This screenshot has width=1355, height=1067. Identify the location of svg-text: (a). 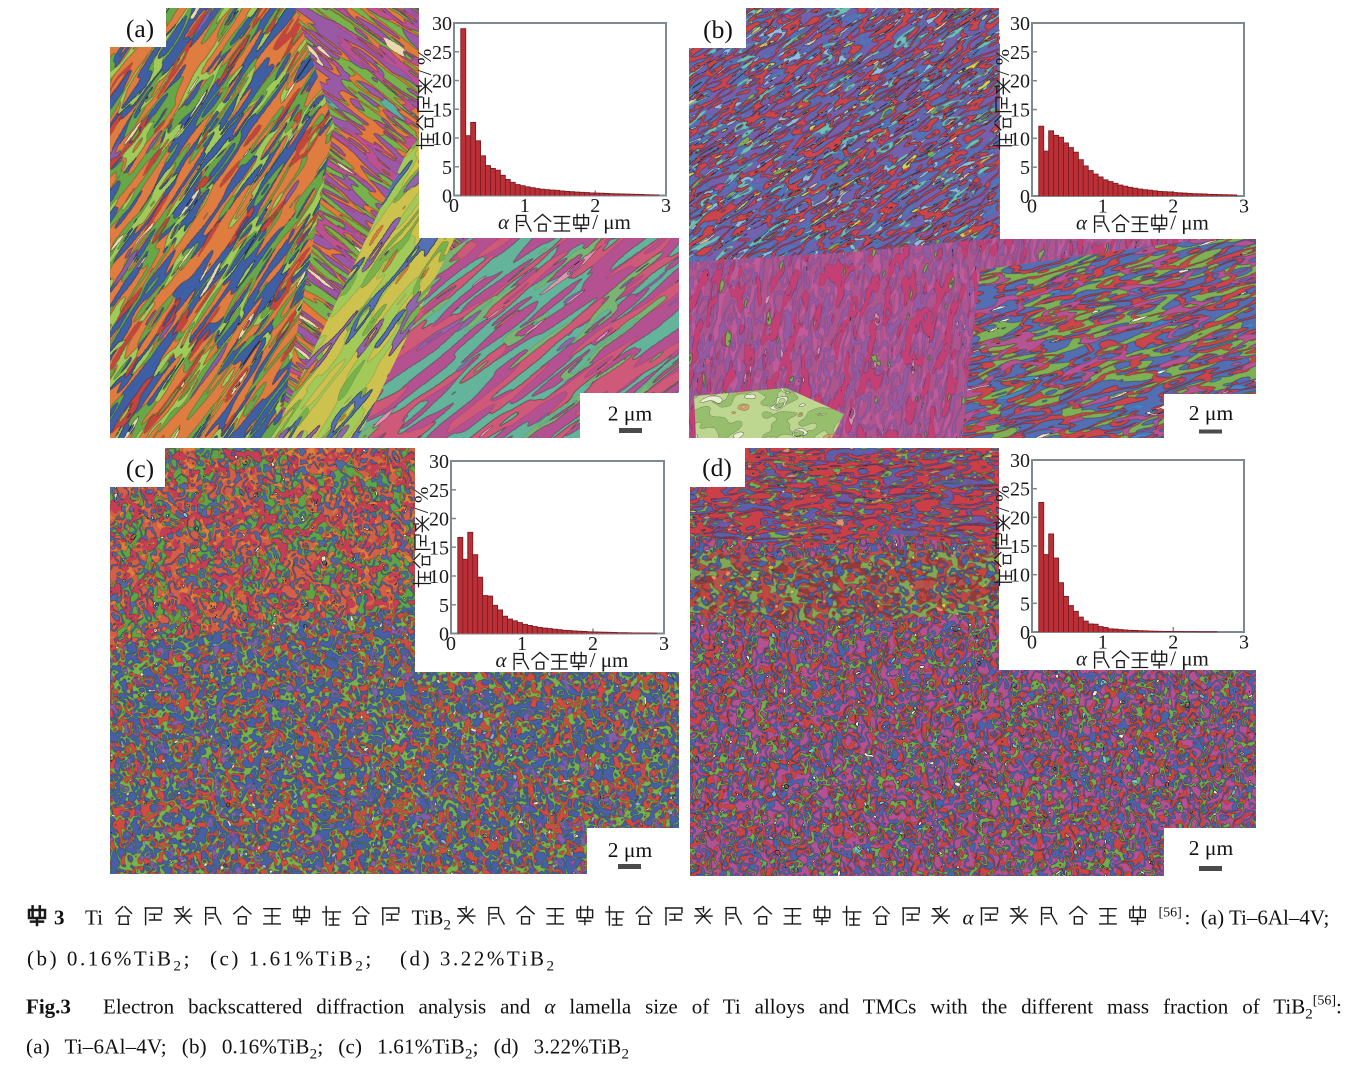
(140, 28).